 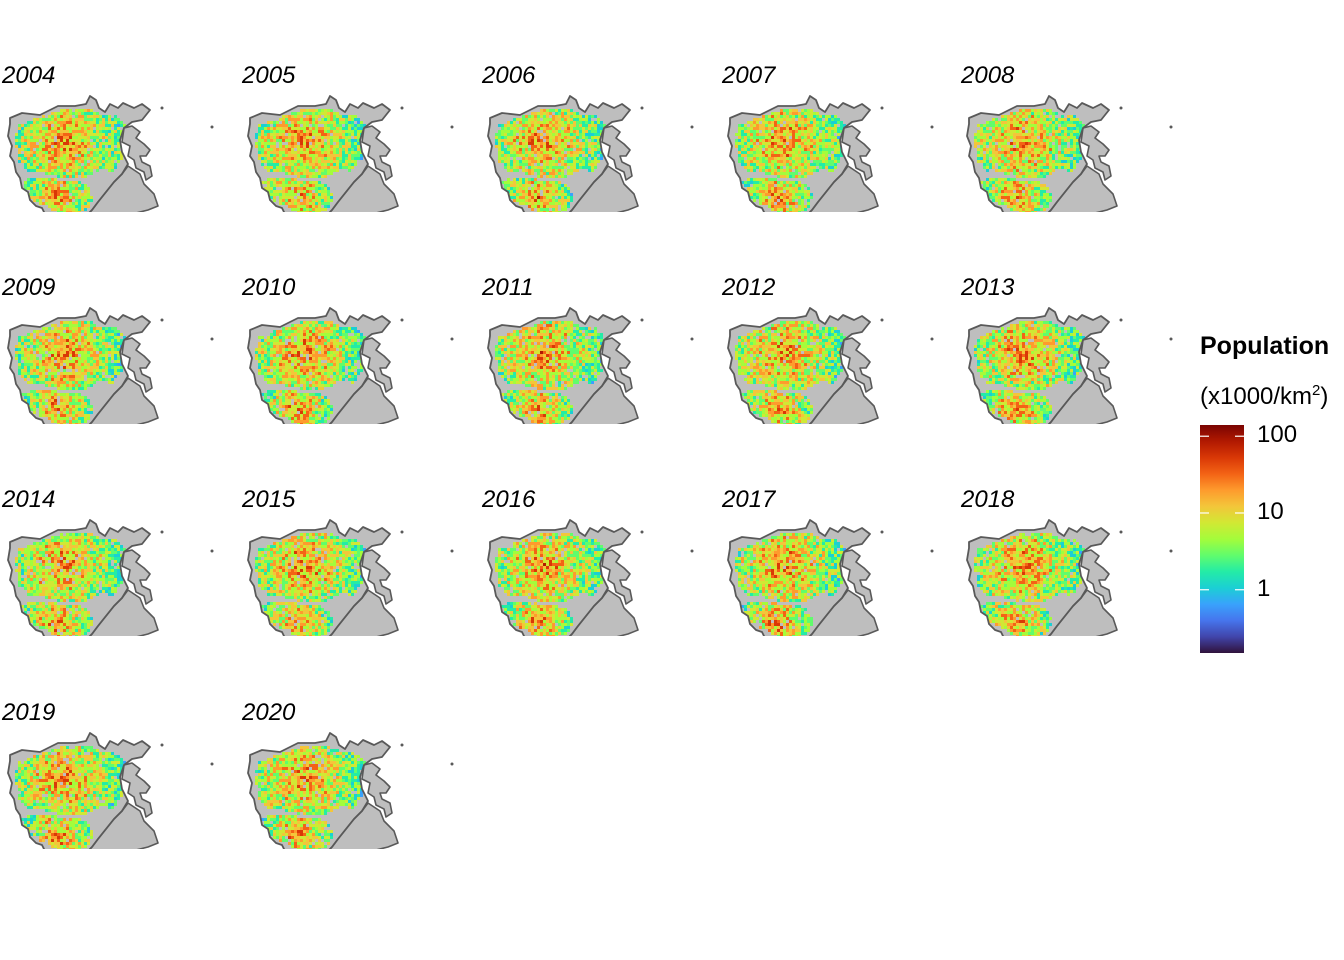 I want to click on population-density-map, so click(x=350, y=153).